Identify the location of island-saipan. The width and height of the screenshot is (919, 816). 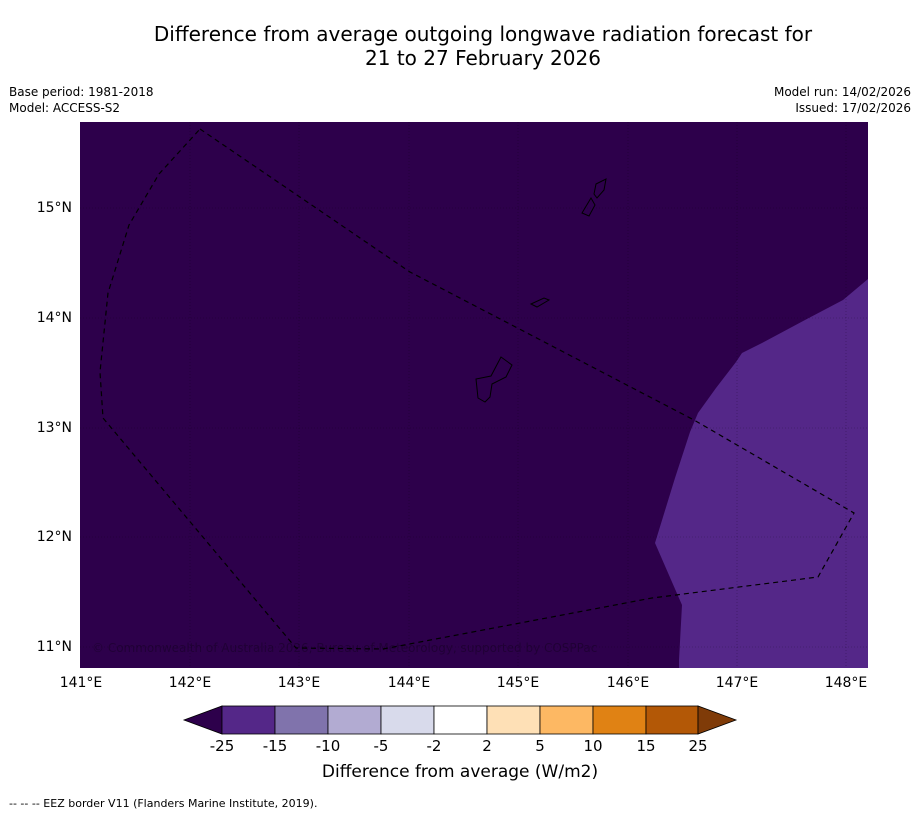
(600, 188).